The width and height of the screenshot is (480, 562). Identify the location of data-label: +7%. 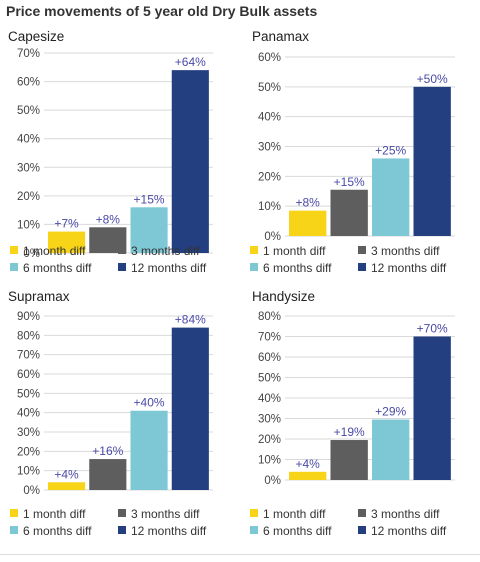
(66, 224).